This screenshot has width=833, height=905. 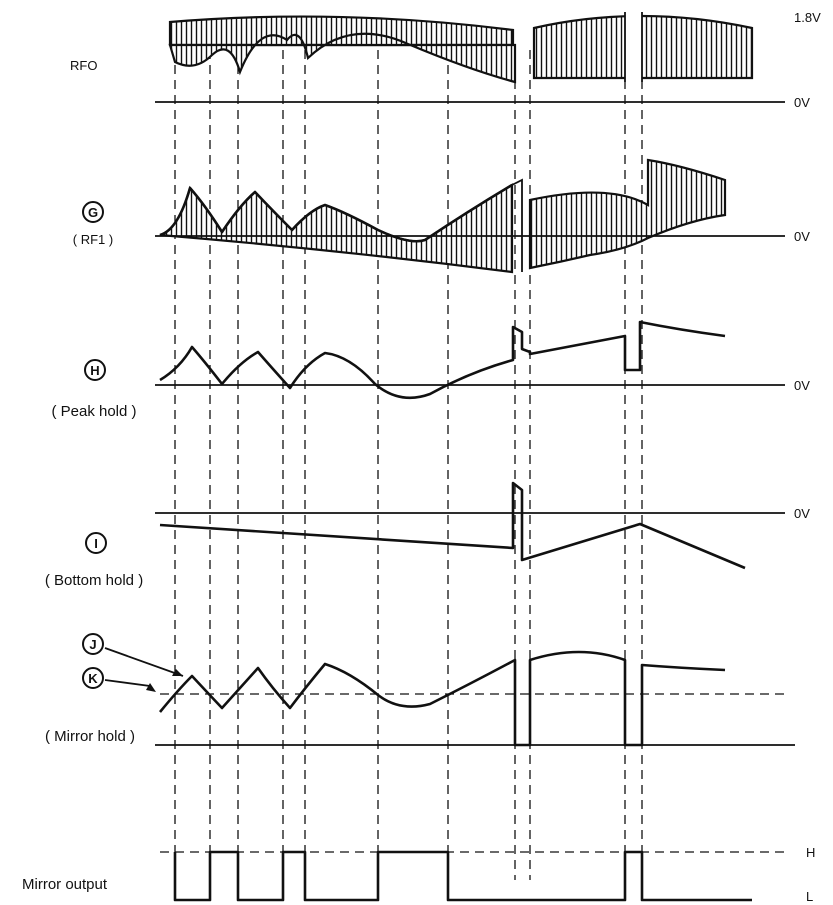 What do you see at coordinates (90, 736) in the screenshot?
I see `mirror-hold-label: ( Mirror hold )` at bounding box center [90, 736].